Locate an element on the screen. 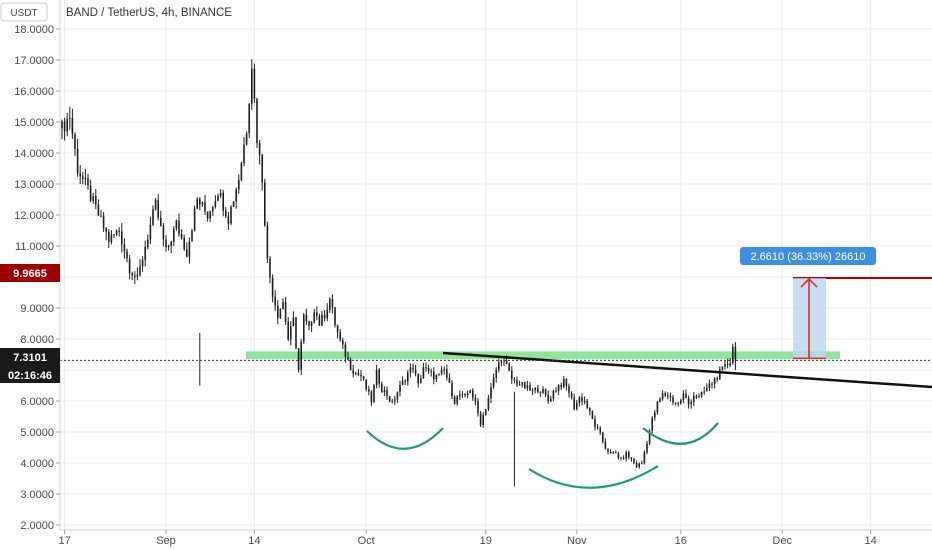 The width and height of the screenshot is (932, 550). y-tick-label: 8.0000 is located at coordinates (37, 340).